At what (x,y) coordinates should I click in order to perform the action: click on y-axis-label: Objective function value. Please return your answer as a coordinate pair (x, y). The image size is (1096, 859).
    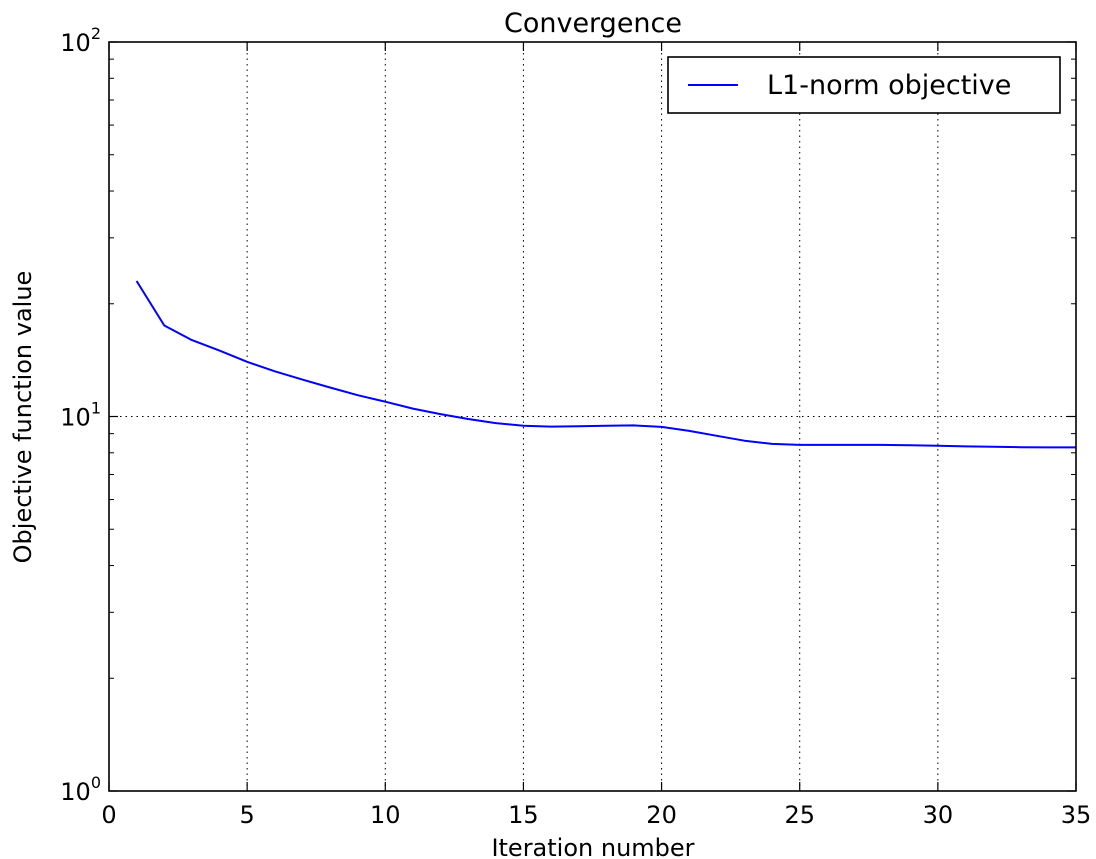
    Looking at the image, I should click on (23, 417).